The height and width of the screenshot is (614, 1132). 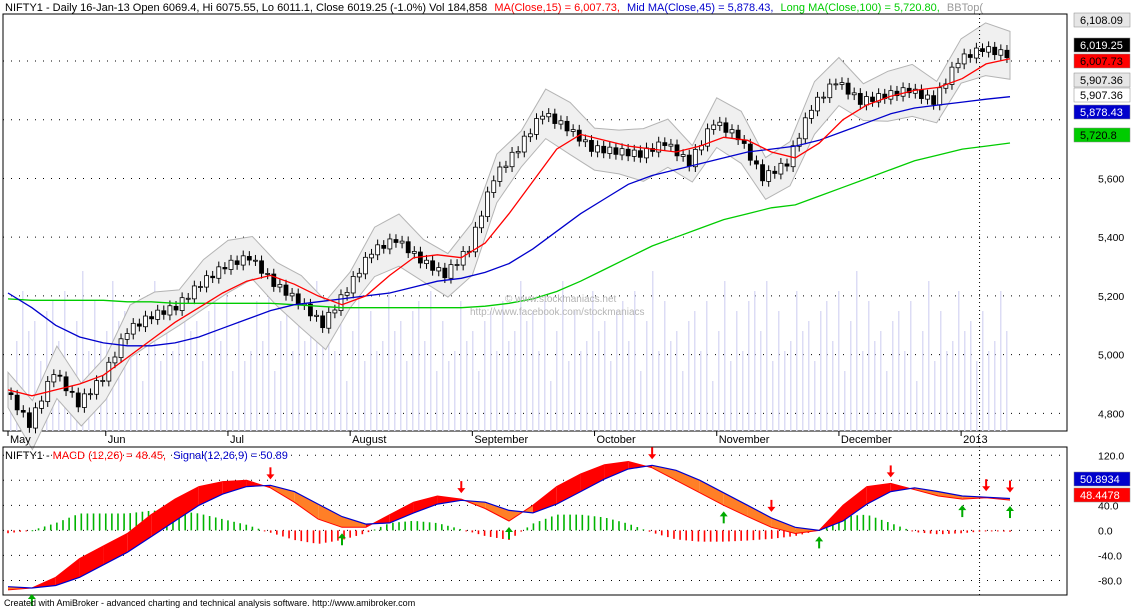 What do you see at coordinates (561, 299) in the screenshot?
I see `watermark-line1: © www.stockmaniacs.net` at bounding box center [561, 299].